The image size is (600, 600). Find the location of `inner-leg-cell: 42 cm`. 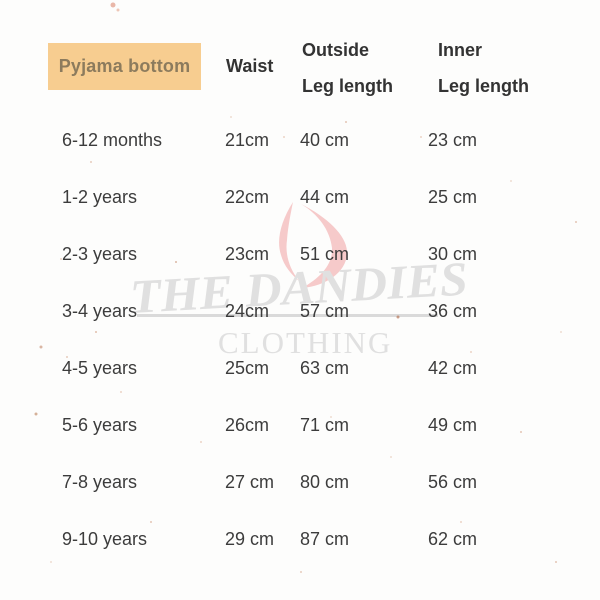

inner-leg-cell: 42 cm is located at coordinates (453, 368).